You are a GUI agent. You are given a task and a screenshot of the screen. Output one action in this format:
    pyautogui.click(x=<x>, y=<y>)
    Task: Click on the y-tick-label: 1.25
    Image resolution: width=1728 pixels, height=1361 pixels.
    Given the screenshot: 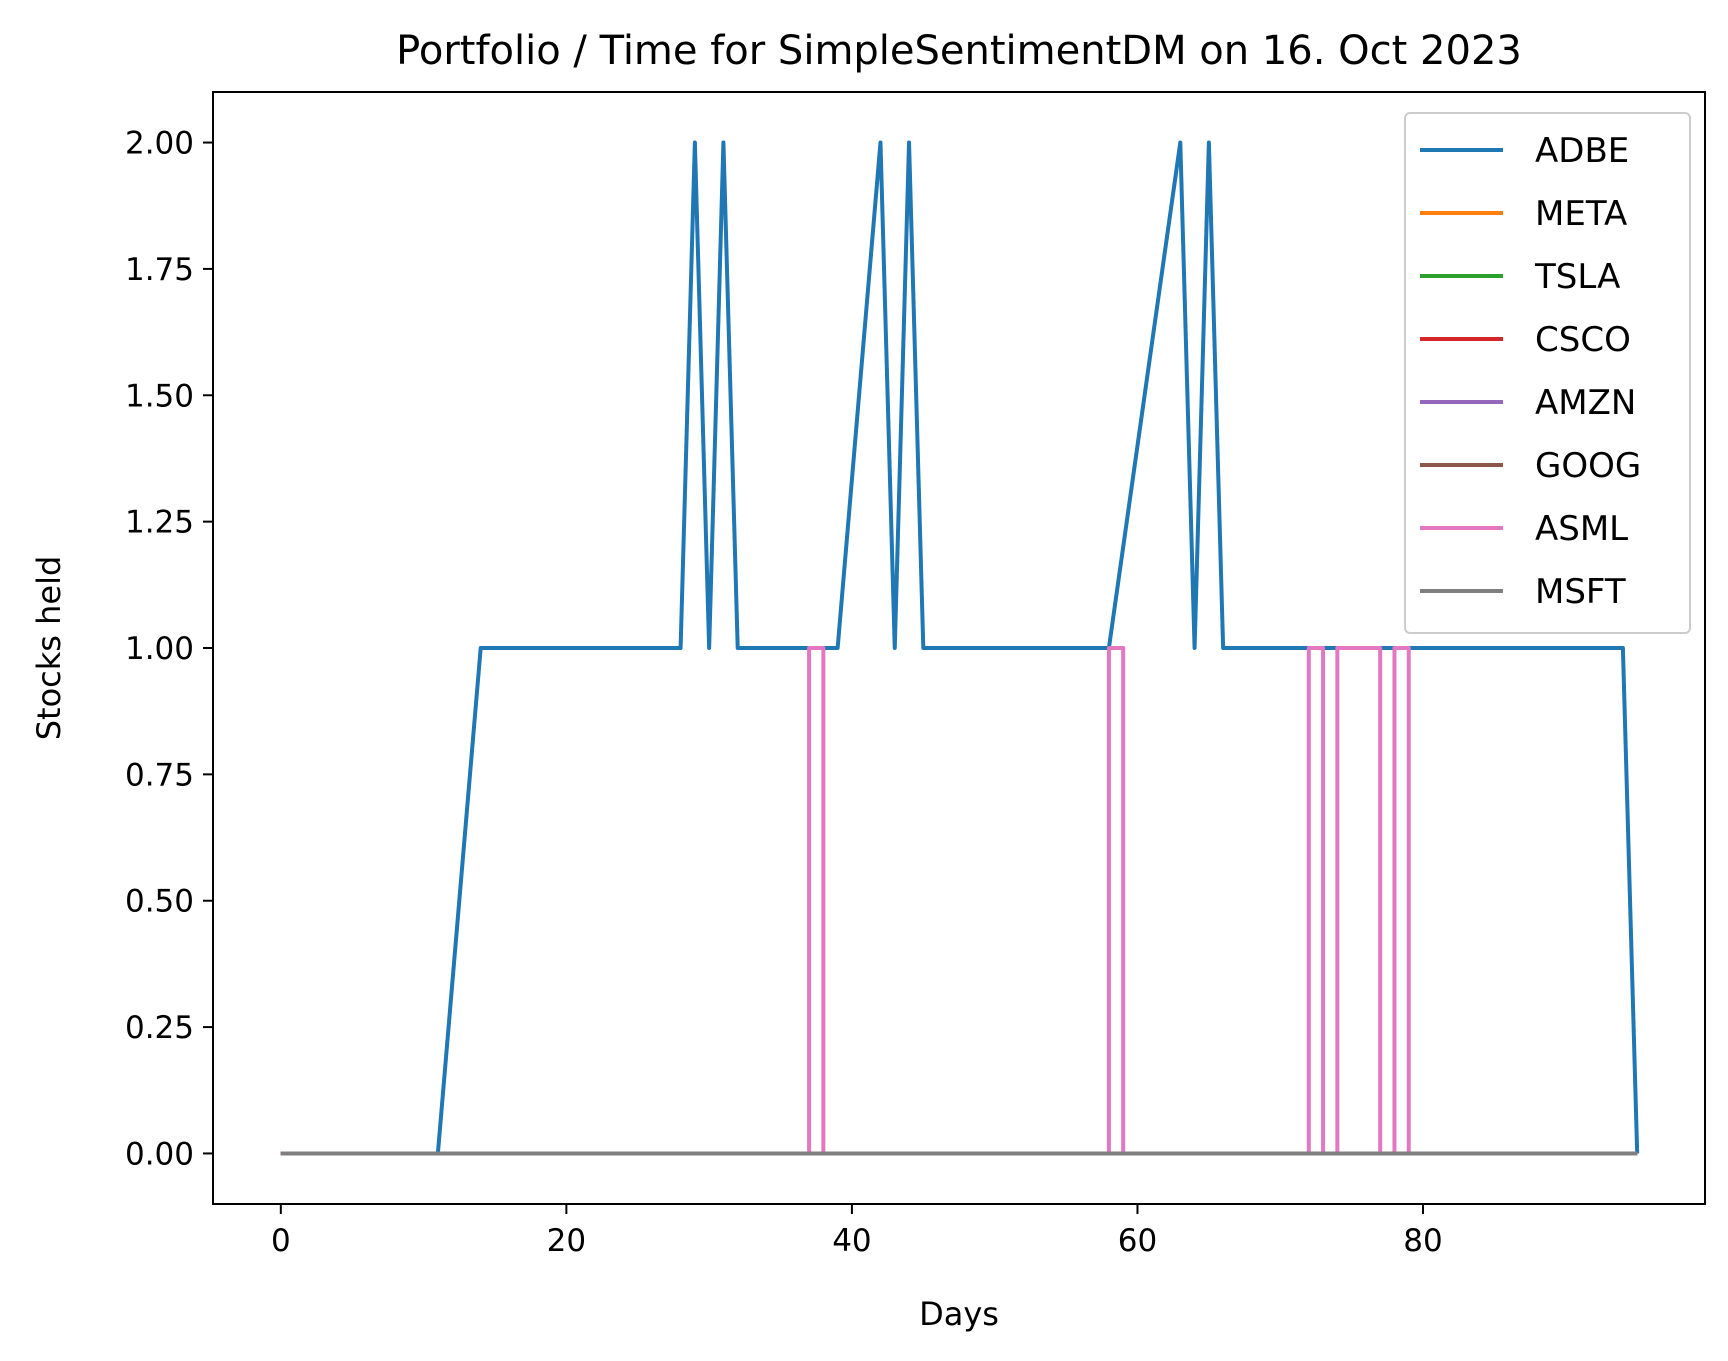 What is the action you would take?
    pyautogui.click(x=159, y=523)
    